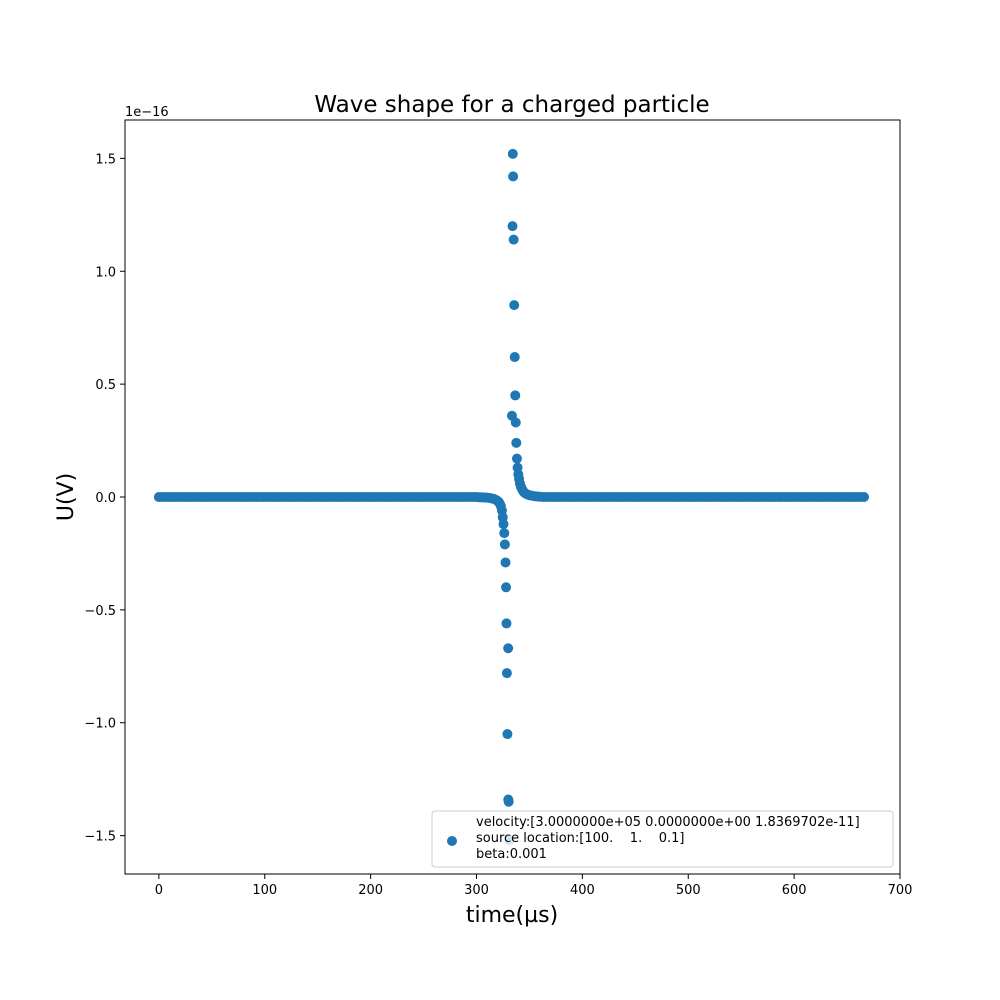 This screenshot has height=1000, width=1000. I want to click on x-tick-label: 200, so click(370, 890).